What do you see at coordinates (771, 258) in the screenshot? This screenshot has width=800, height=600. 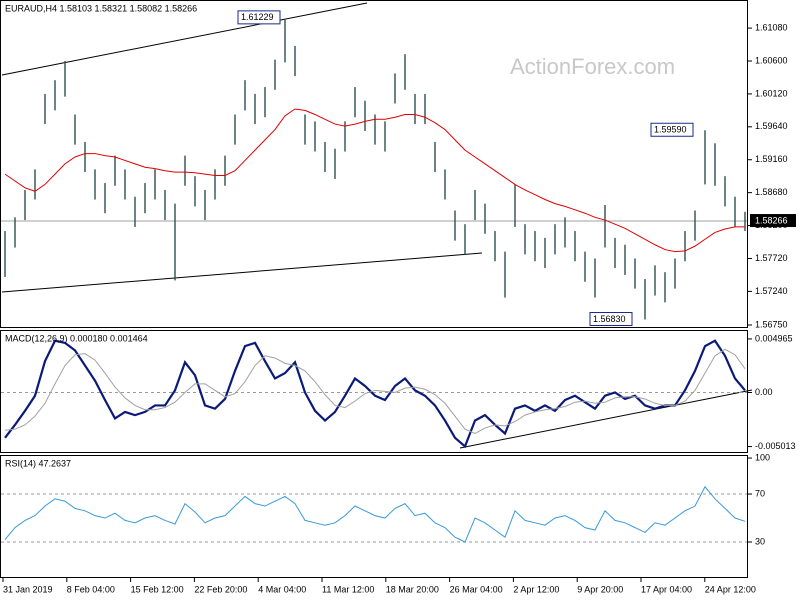 I see `y-tick-label: 1.57720` at bounding box center [771, 258].